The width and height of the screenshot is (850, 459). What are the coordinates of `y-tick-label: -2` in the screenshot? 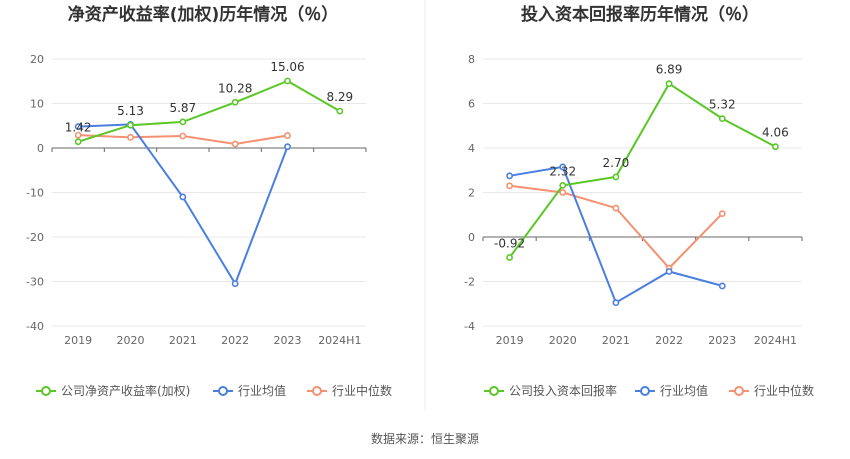 It's located at (469, 282).